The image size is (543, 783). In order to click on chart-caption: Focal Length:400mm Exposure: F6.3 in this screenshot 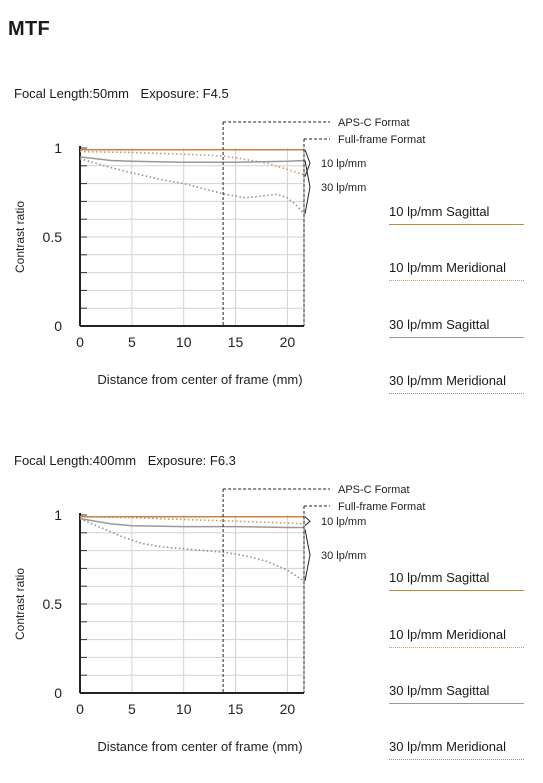, I will do `click(129, 460)`.